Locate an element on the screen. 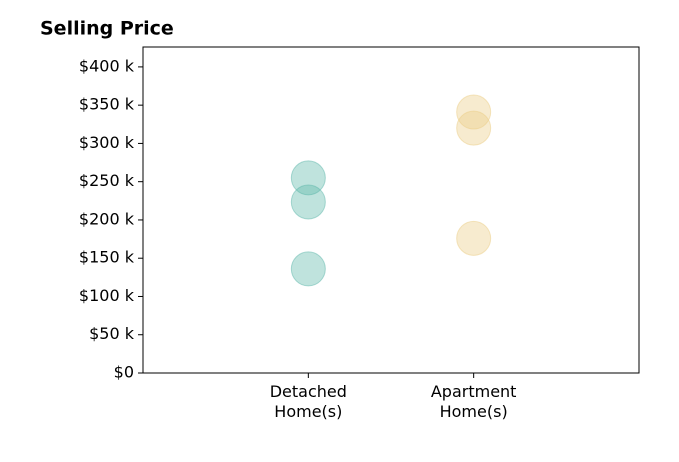 This screenshot has width=679, height=462. y-tick-label: $150 k is located at coordinates (107, 257).